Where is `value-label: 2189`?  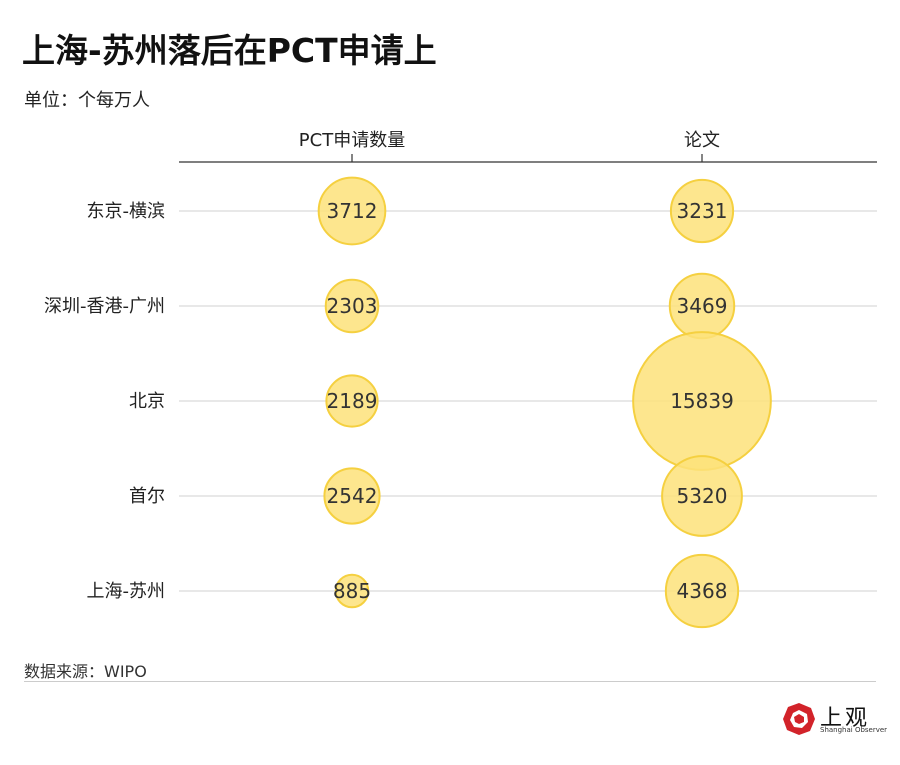
value-label: 2189 is located at coordinates (352, 401).